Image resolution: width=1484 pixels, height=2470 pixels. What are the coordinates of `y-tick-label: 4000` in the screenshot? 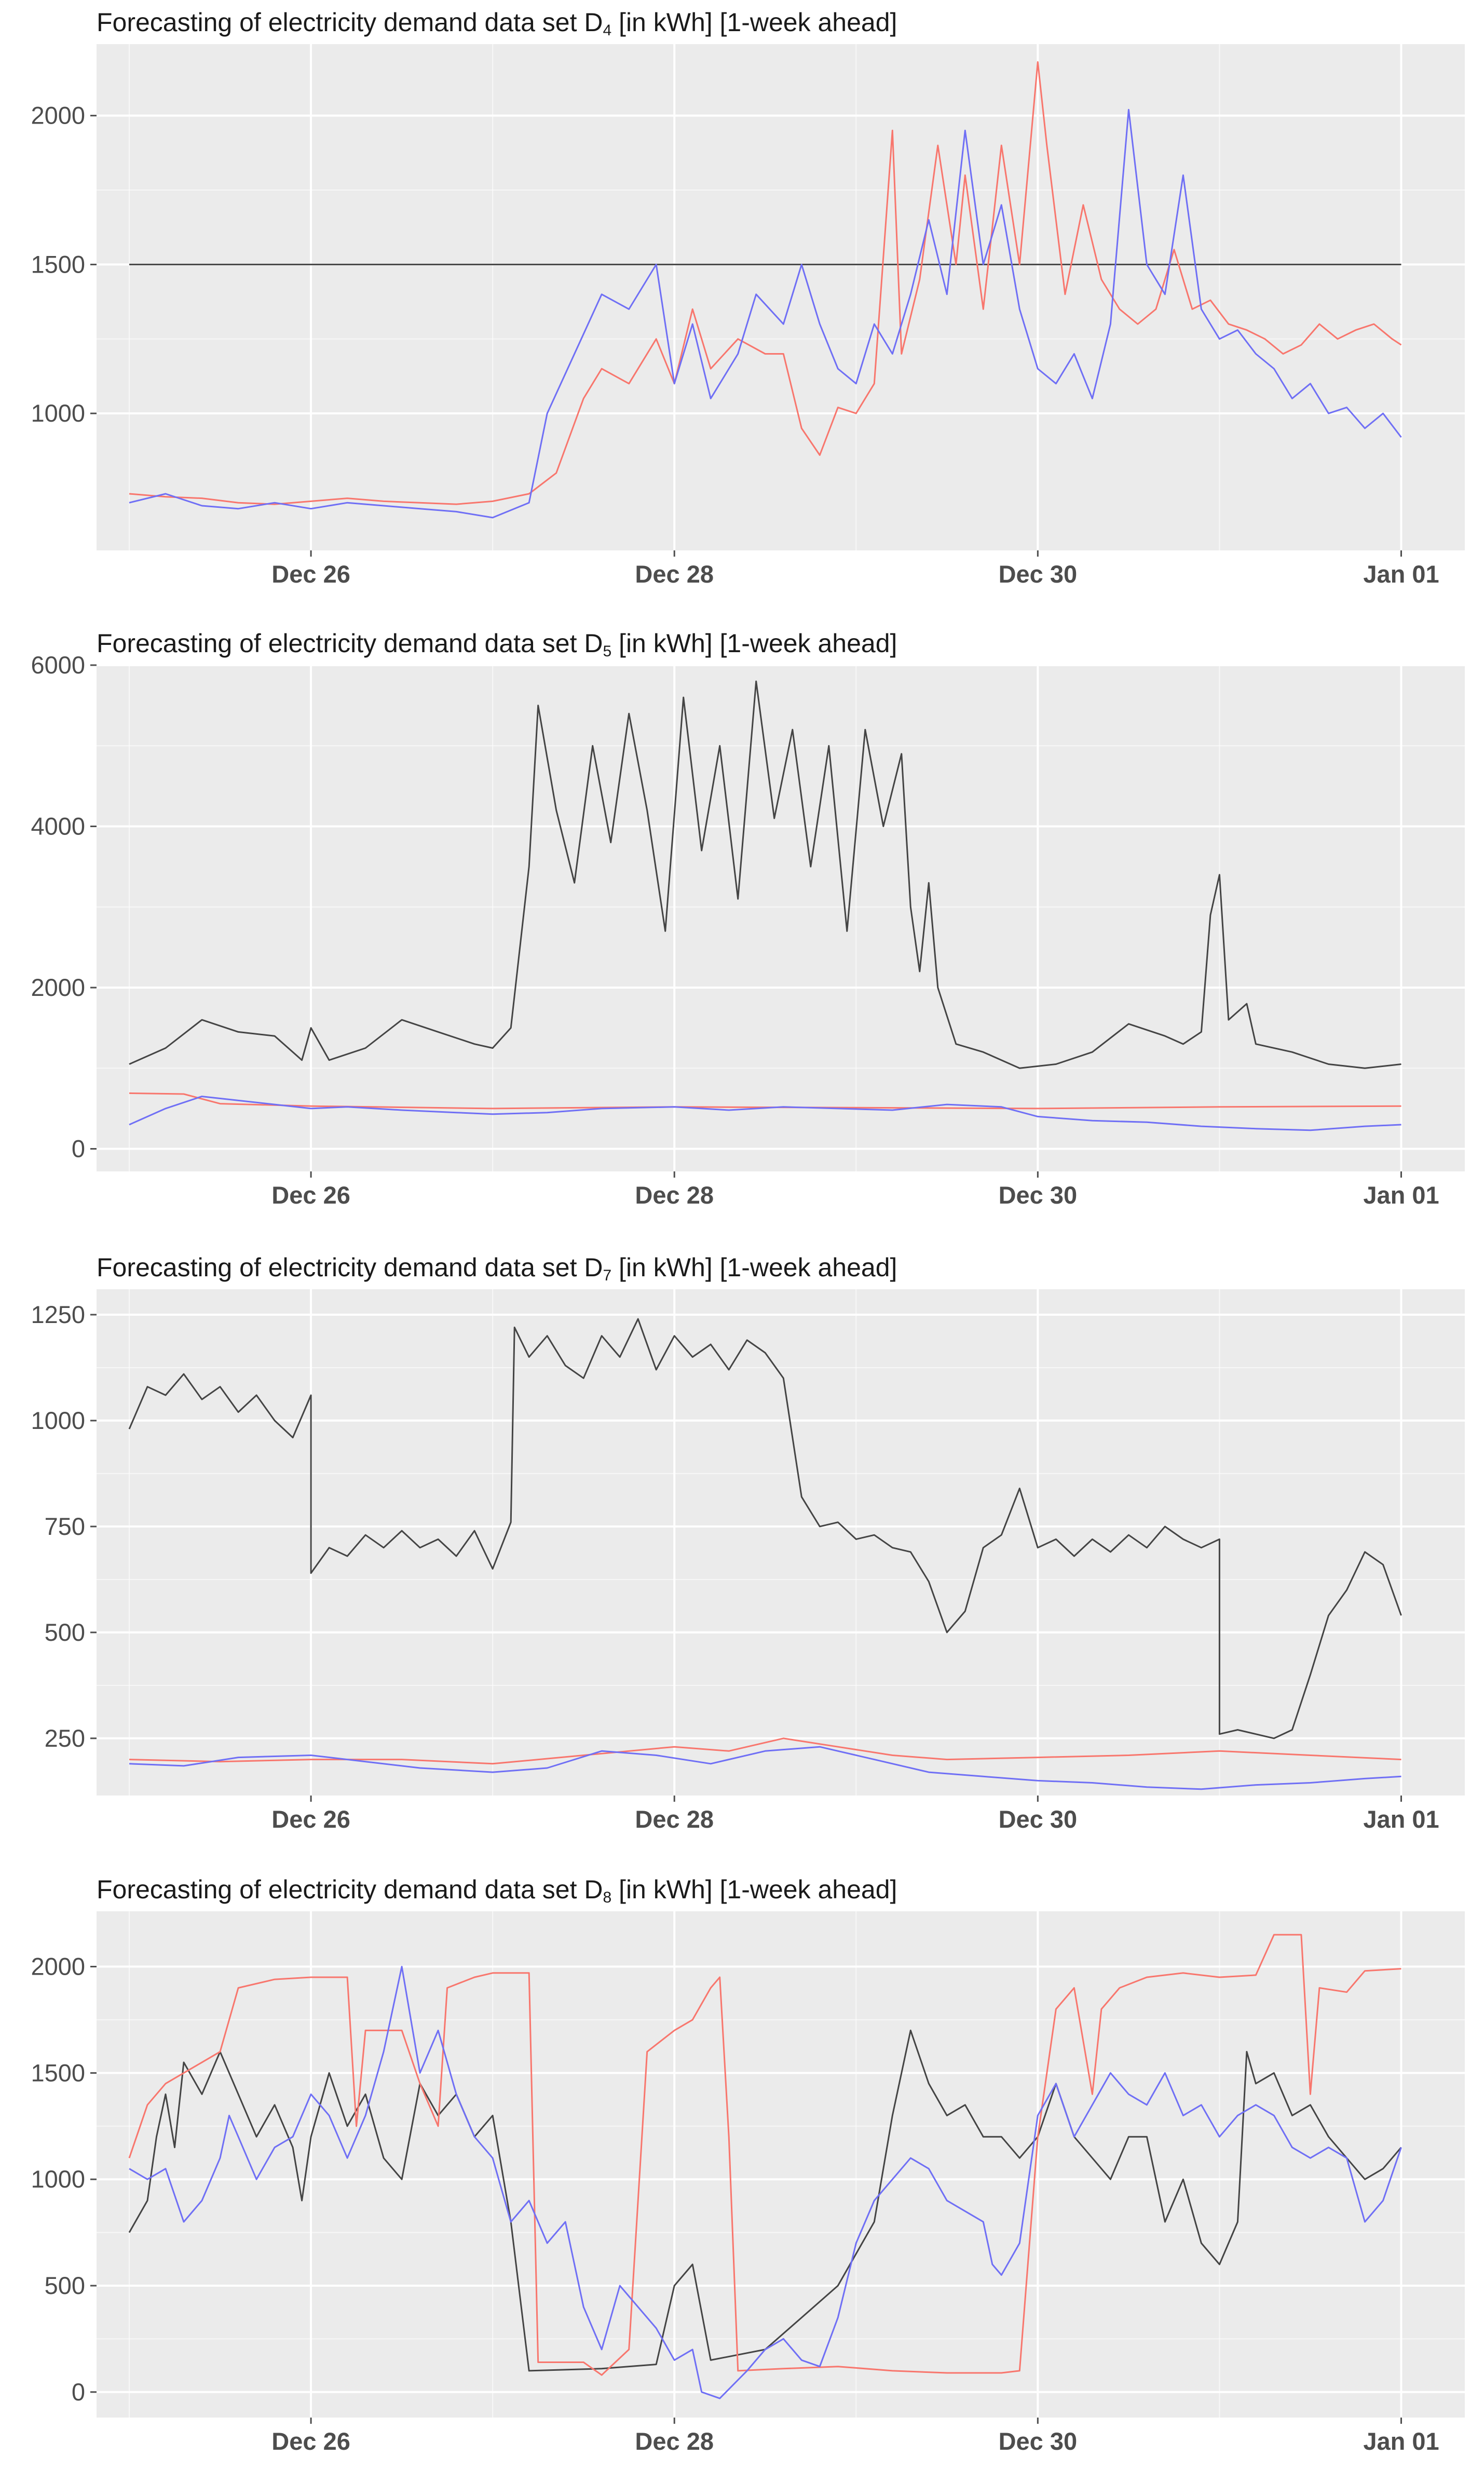 It's located at (58, 826).